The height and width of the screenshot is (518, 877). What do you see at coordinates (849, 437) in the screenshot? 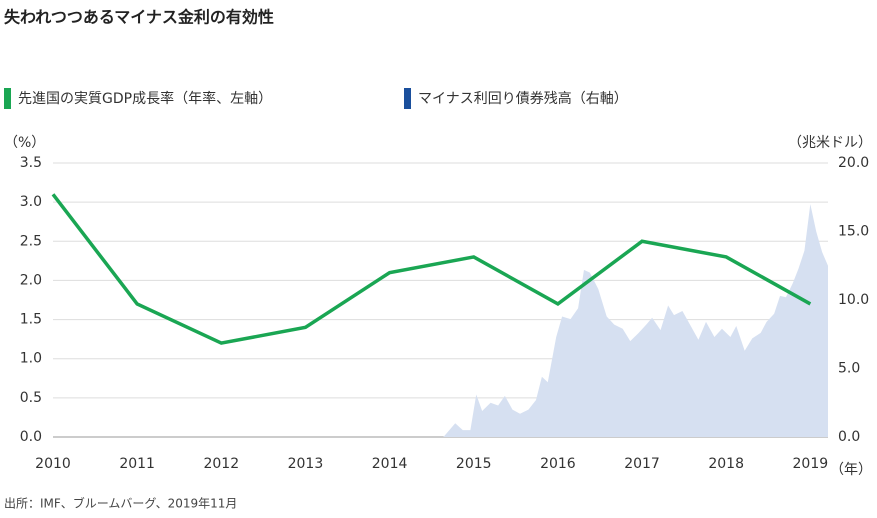
I see `y2-tick-label: 0.0` at bounding box center [849, 437].